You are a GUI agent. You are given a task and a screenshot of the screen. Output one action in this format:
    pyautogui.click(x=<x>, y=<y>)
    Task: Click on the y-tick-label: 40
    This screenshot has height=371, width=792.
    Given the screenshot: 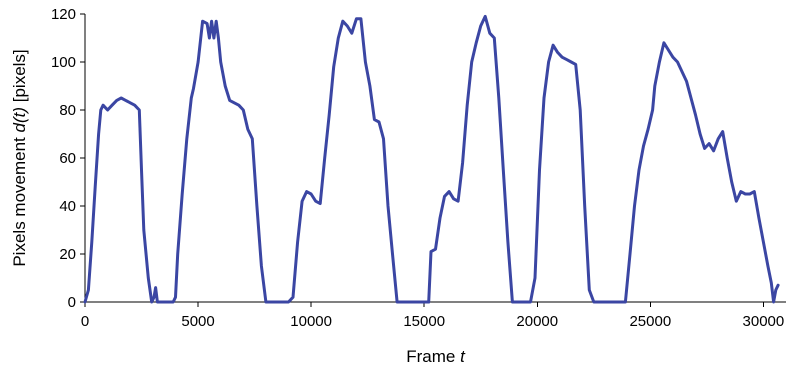 What is the action you would take?
    pyautogui.click(x=67, y=206)
    